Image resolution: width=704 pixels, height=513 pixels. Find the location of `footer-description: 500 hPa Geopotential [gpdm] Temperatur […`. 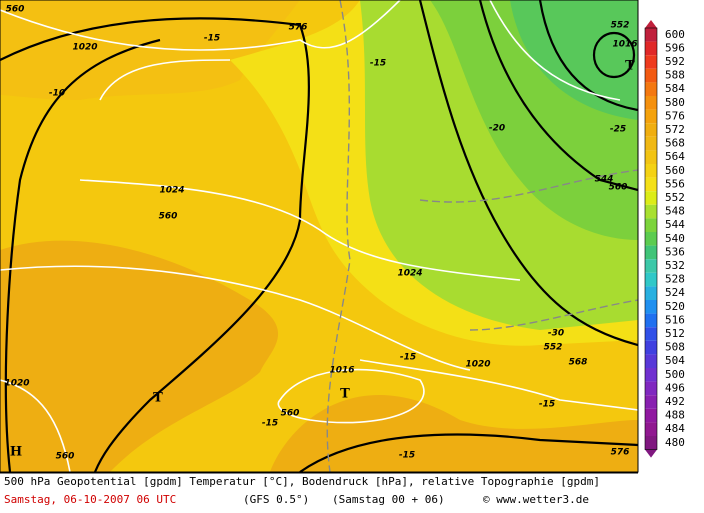

footer-description: 500 hPa Geopotential [gpdm] Temperatur [… is located at coordinates (302, 481).